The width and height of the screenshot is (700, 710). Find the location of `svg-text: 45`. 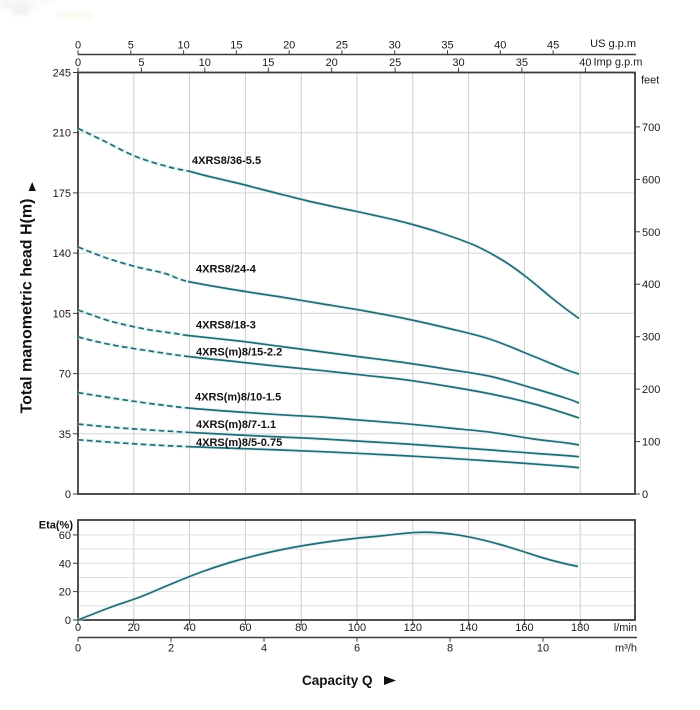

svg-text: 45 is located at coordinates (553, 46).